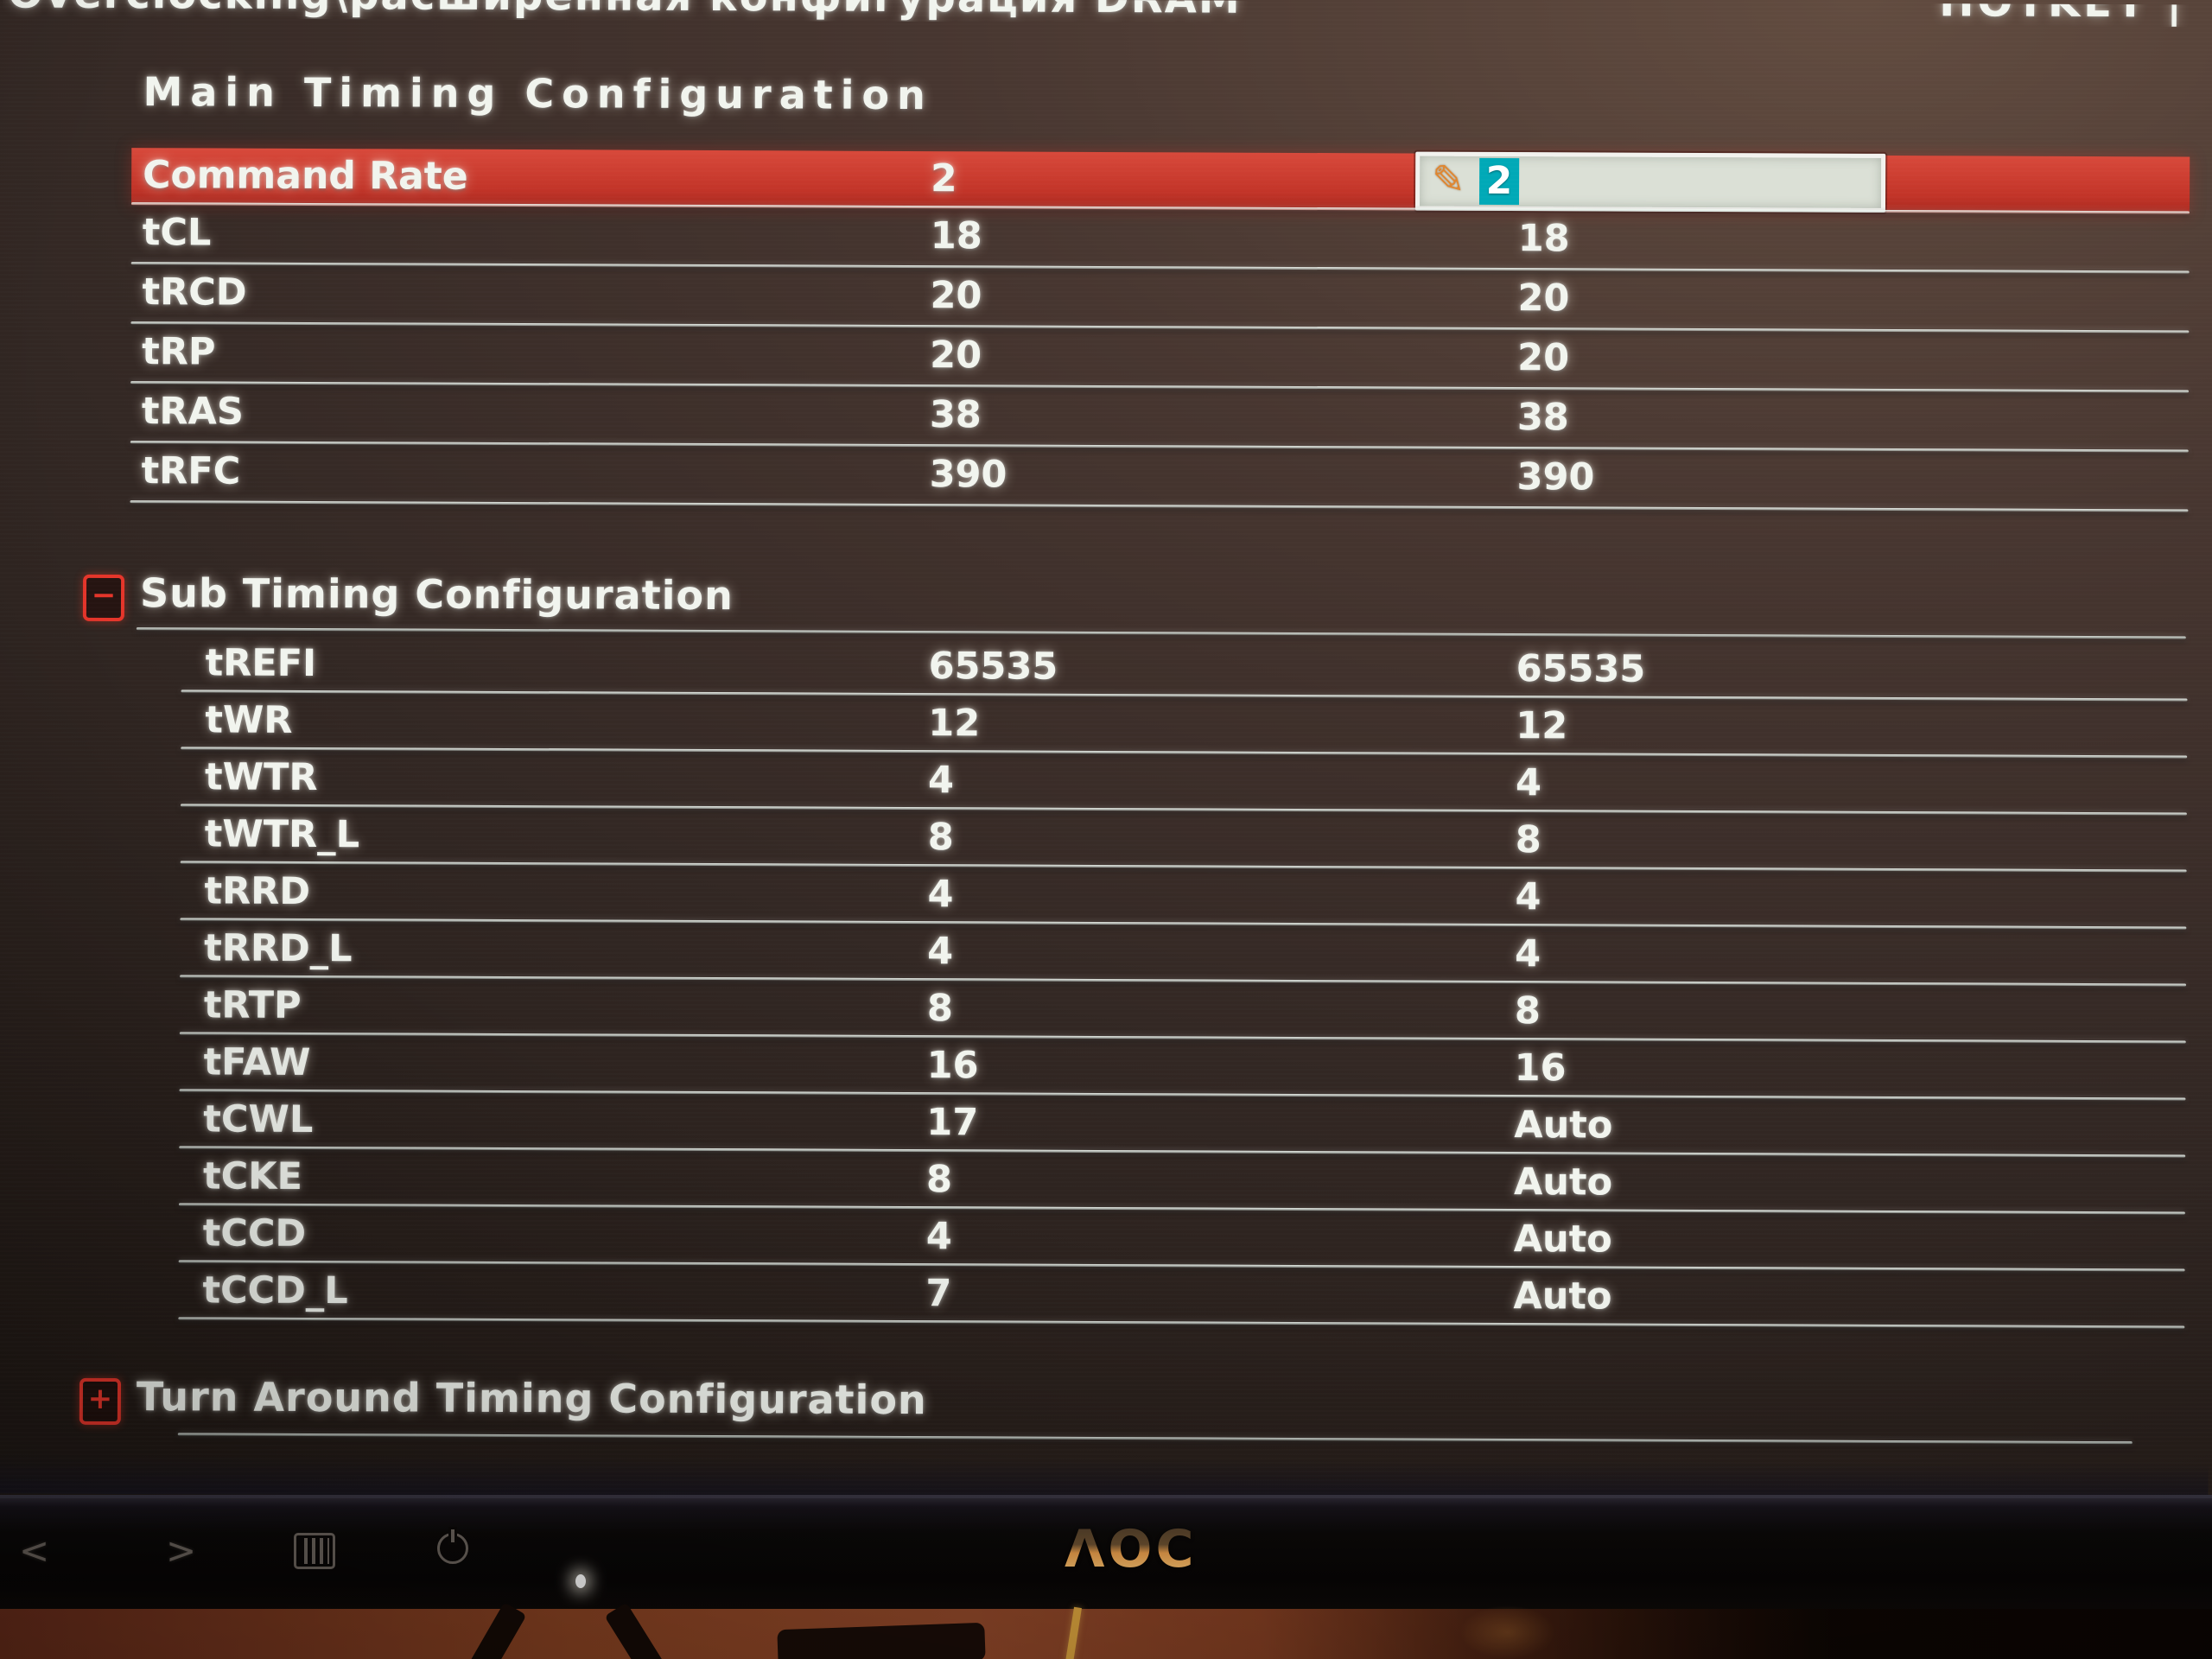 The width and height of the screenshot is (2212, 1659). I want to click on section-divider, so click(1155, 1439).